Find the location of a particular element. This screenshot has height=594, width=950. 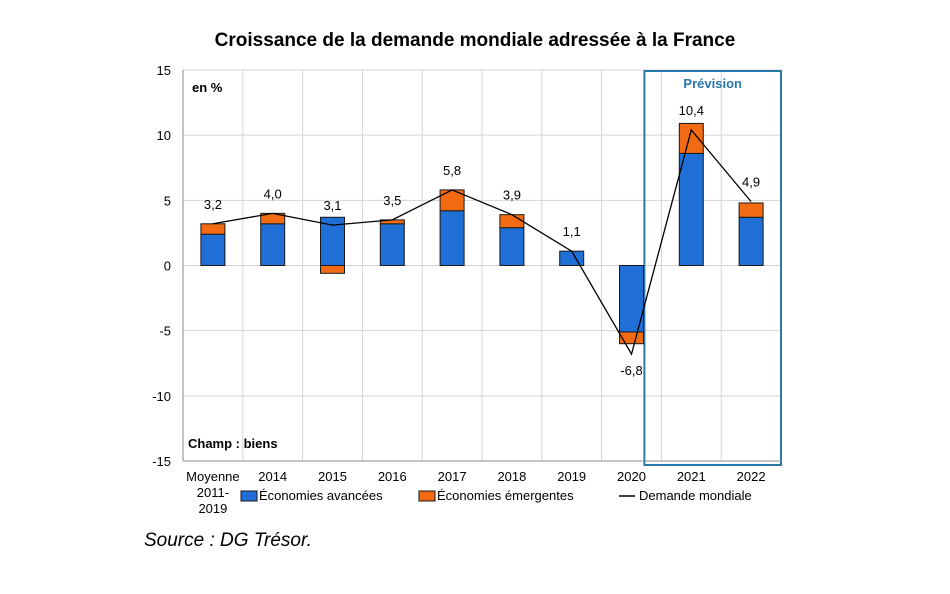

legend-label: Économies émergentes is located at coordinates (505, 495).